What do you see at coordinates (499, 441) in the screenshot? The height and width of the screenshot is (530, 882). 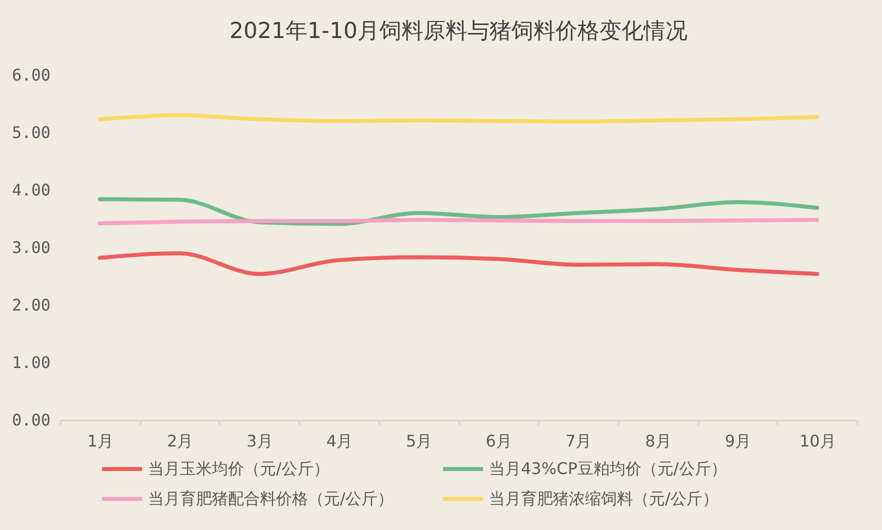 I see `x-tick-label: 6月` at bounding box center [499, 441].